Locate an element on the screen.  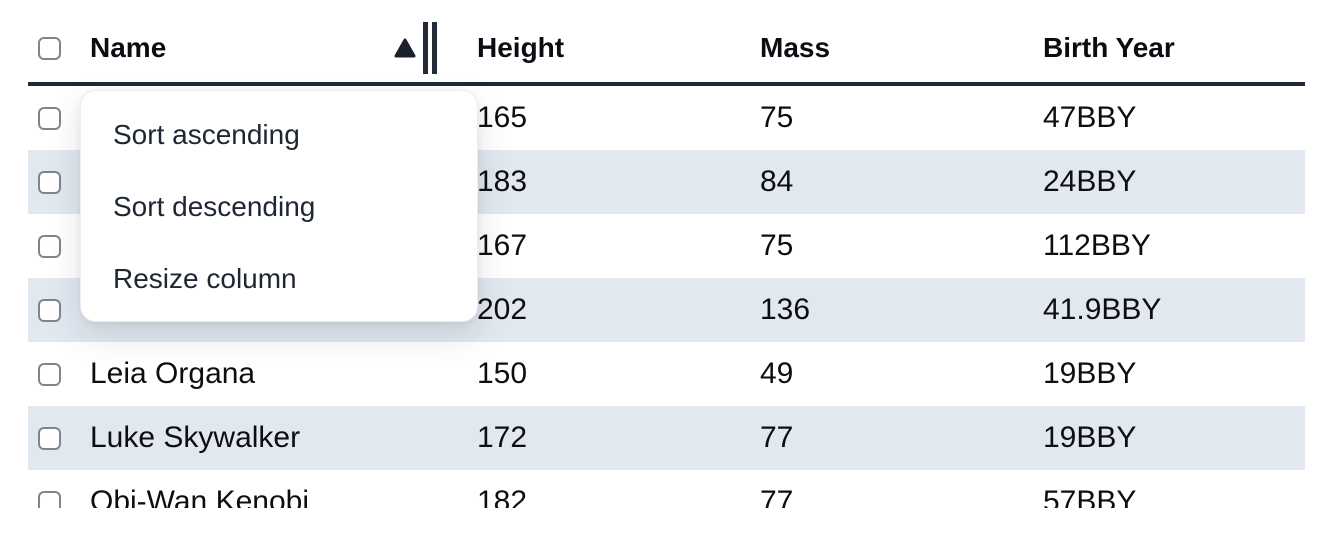
menu-item-sort-descending: Sort descending is located at coordinates (214, 206).